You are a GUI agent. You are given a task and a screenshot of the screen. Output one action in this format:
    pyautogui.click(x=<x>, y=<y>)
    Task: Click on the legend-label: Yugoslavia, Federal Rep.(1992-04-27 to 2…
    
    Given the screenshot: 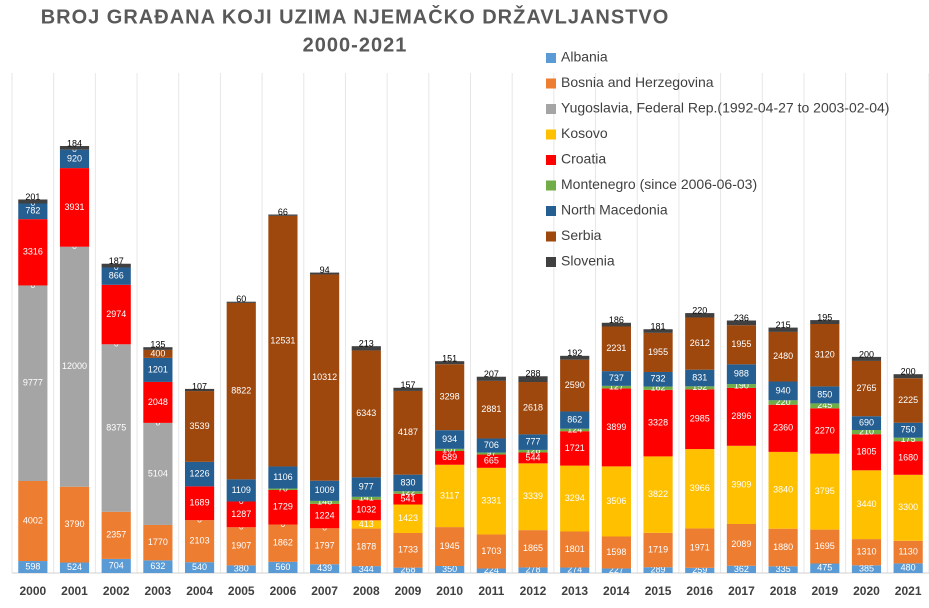 What is the action you would take?
    pyautogui.click(x=725, y=108)
    